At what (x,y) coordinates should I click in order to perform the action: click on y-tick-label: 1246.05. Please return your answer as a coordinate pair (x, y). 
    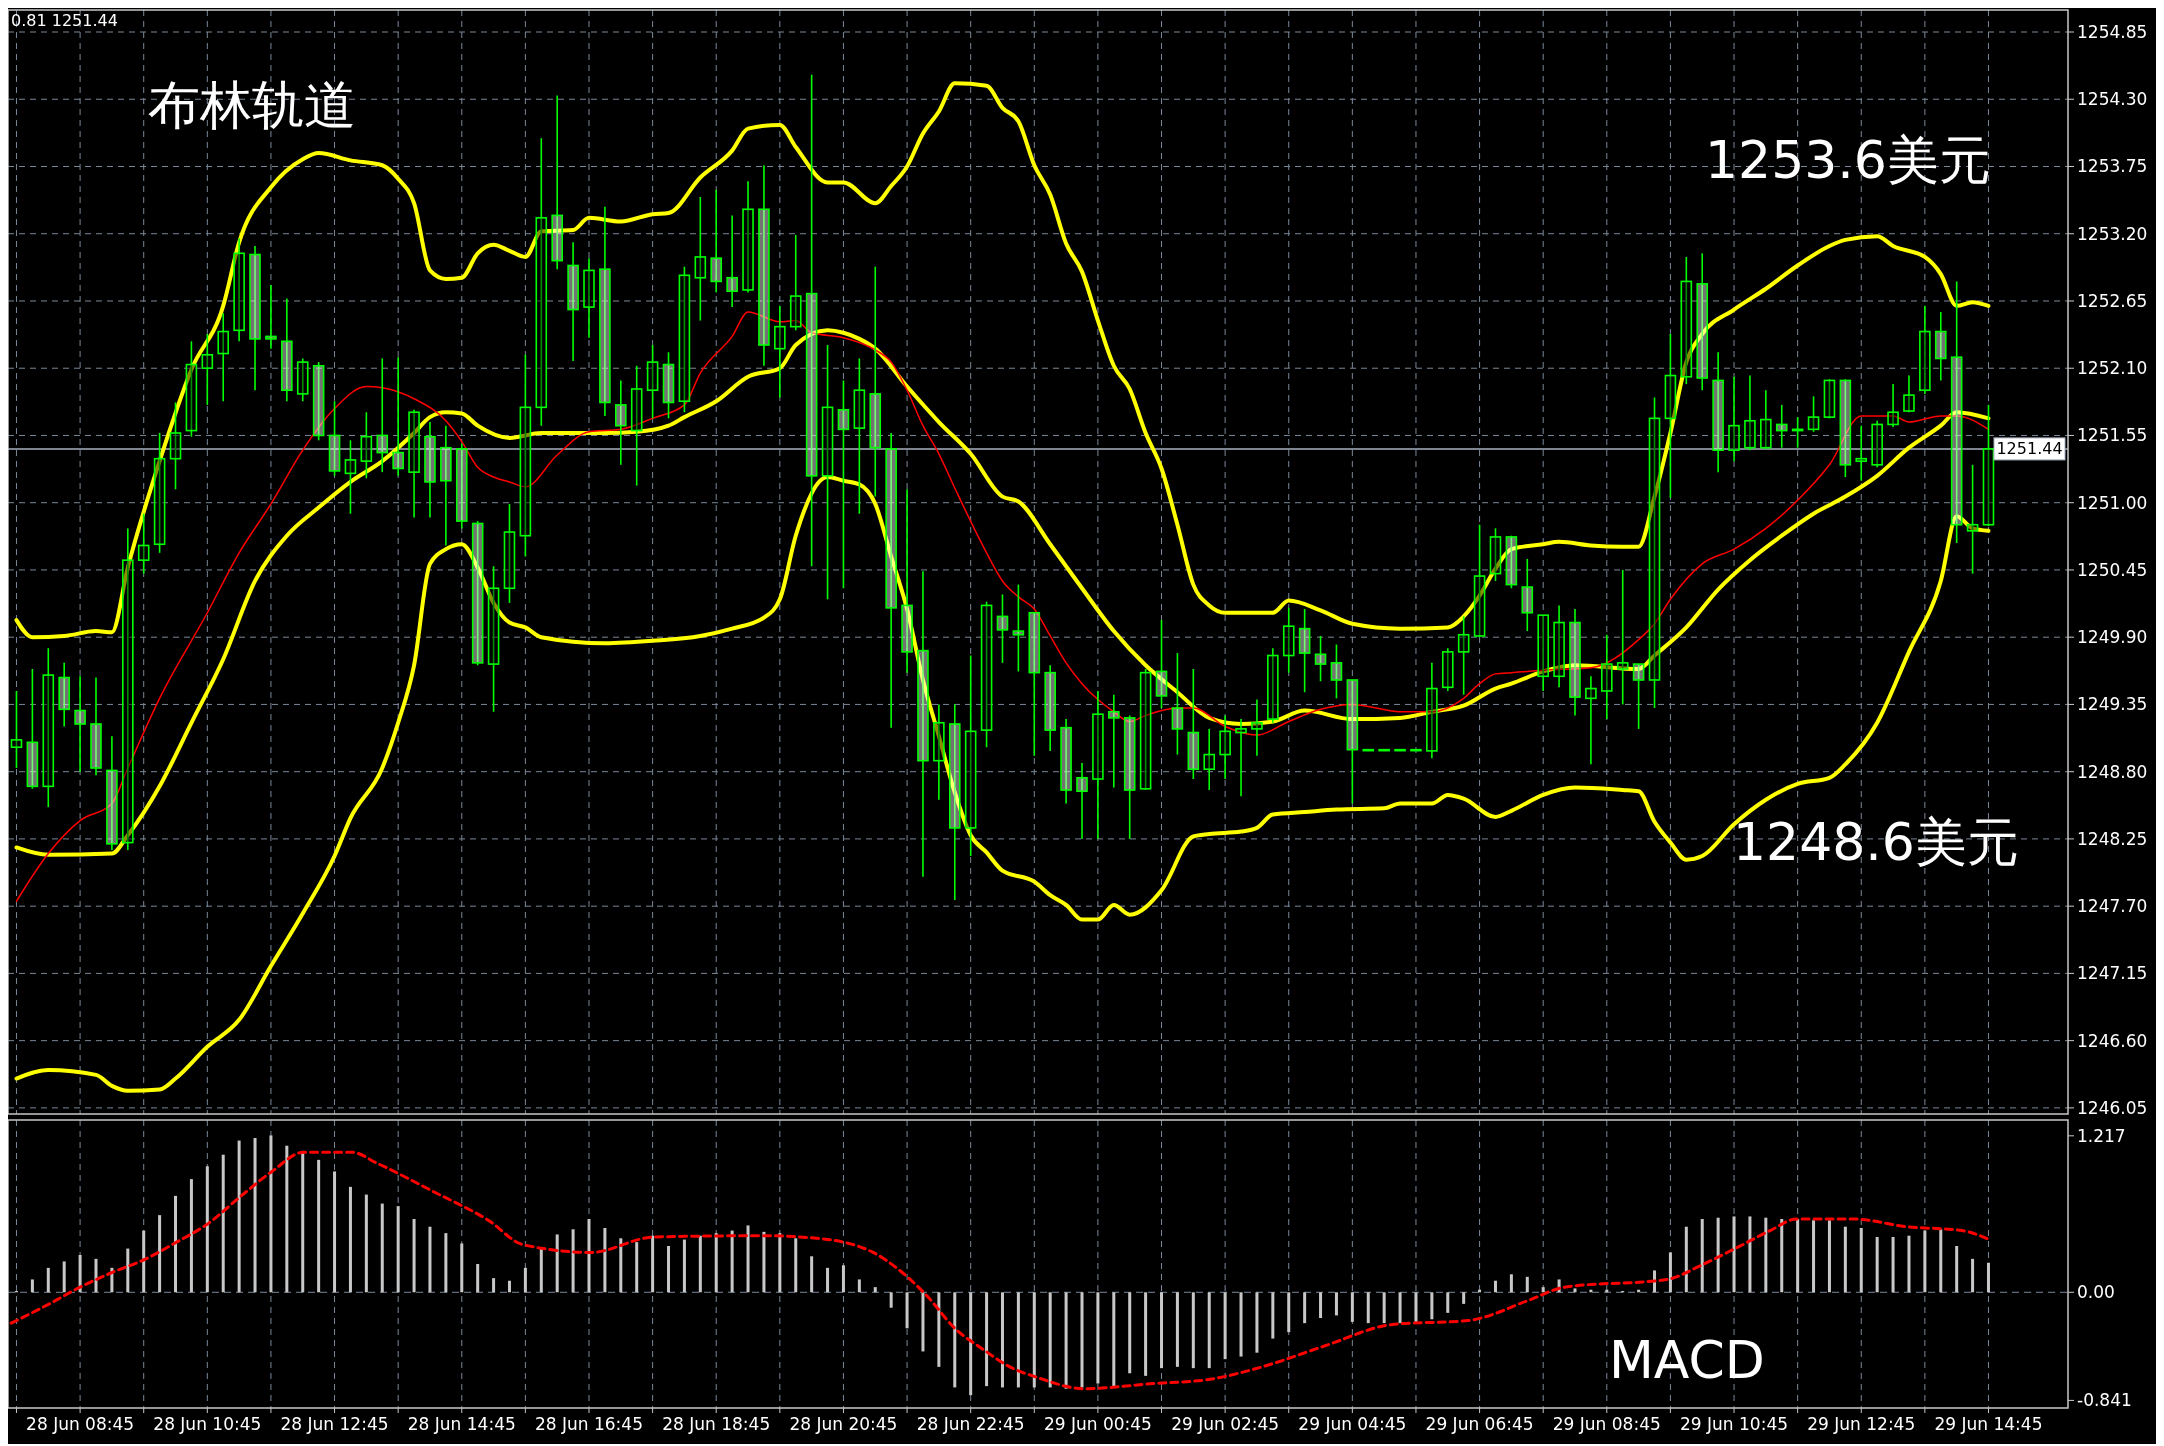
    Looking at the image, I should click on (2112, 1107).